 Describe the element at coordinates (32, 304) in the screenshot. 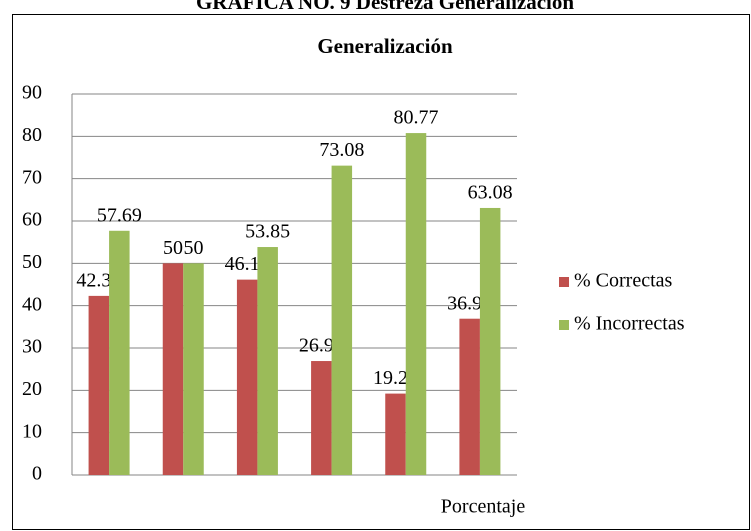

I see `y-tick-label: 40` at that location.